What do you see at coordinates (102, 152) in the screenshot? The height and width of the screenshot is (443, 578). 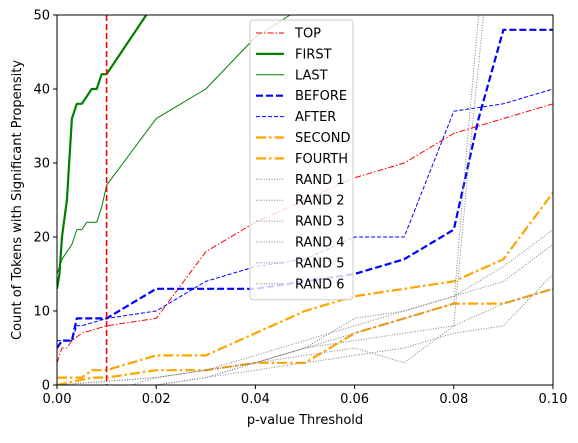 I see `series-line-first` at bounding box center [102, 152].